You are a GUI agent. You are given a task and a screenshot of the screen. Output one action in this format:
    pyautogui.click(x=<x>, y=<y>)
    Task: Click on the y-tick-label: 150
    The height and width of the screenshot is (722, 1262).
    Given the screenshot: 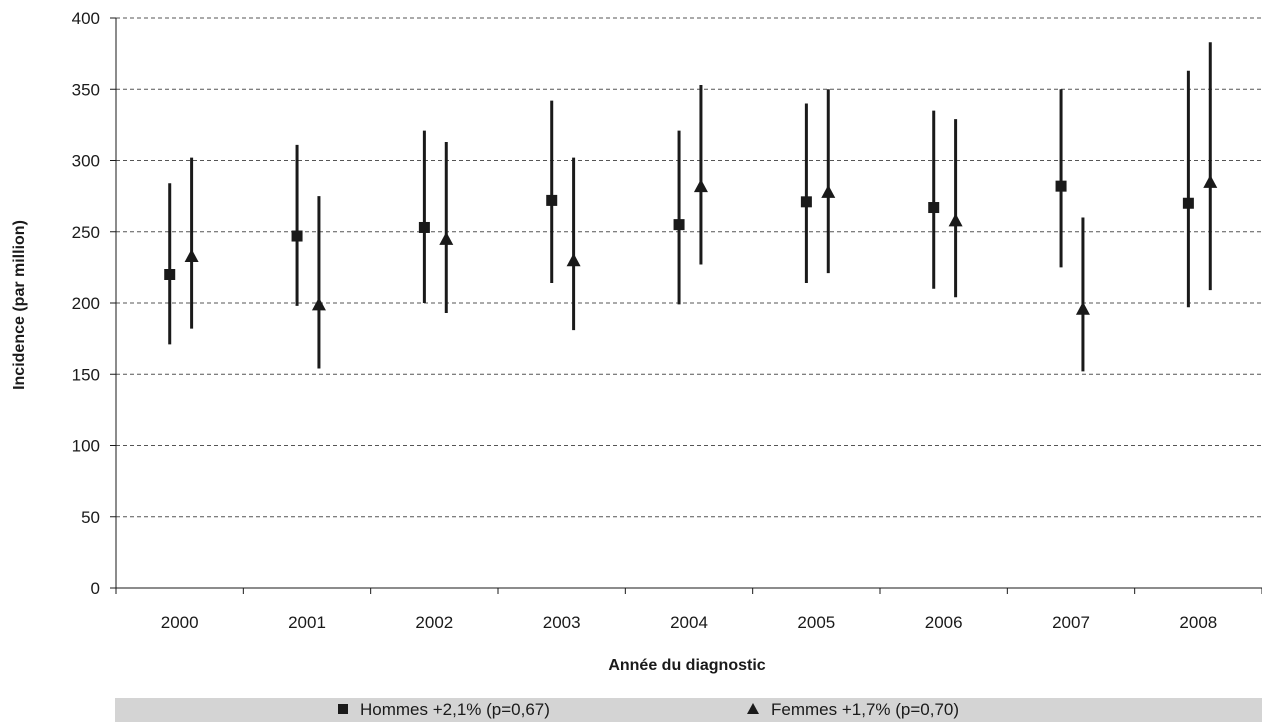 What is the action you would take?
    pyautogui.click(x=86, y=374)
    